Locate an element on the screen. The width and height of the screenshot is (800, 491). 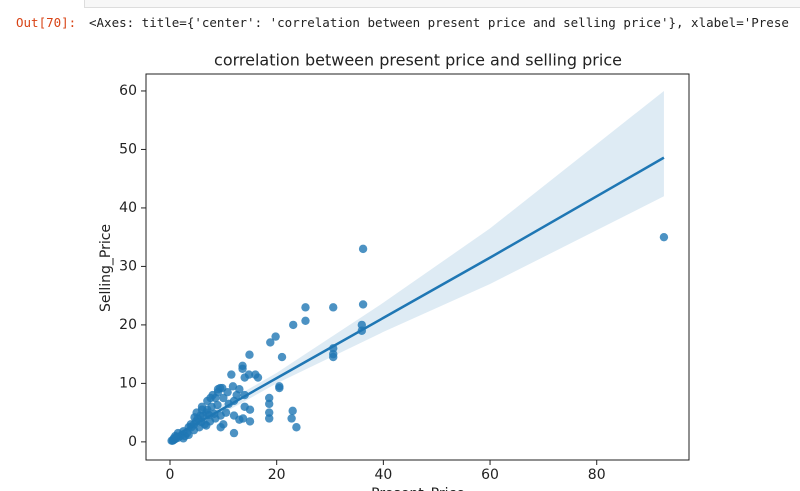
x-axis-label: Present_Price is located at coordinates (418, 488).